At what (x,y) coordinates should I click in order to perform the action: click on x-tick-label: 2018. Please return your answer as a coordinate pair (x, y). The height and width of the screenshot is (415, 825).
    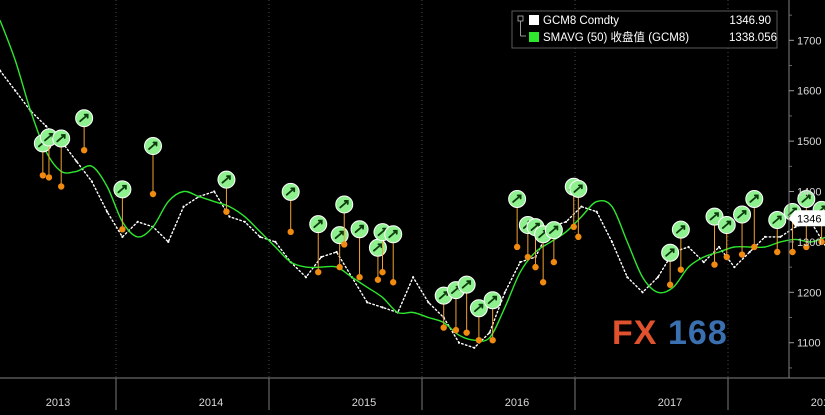
    Looking at the image, I should click on (818, 403).